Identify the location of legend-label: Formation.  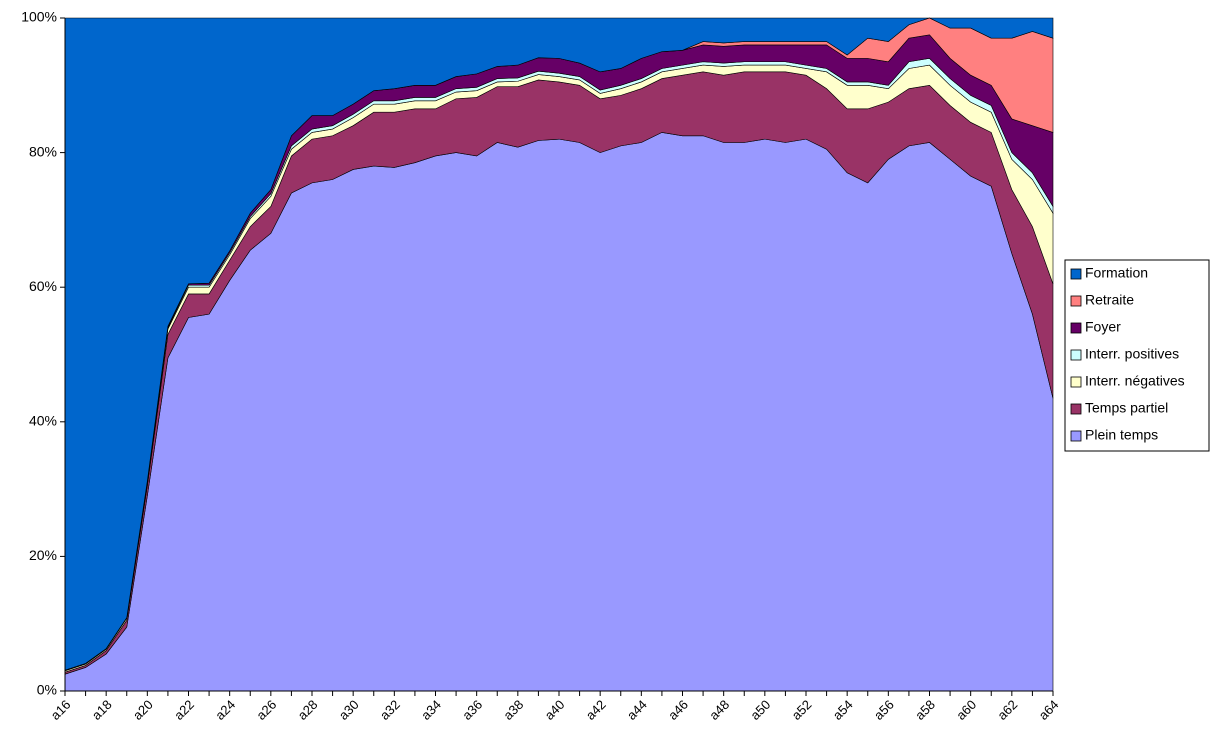
(1116, 273).